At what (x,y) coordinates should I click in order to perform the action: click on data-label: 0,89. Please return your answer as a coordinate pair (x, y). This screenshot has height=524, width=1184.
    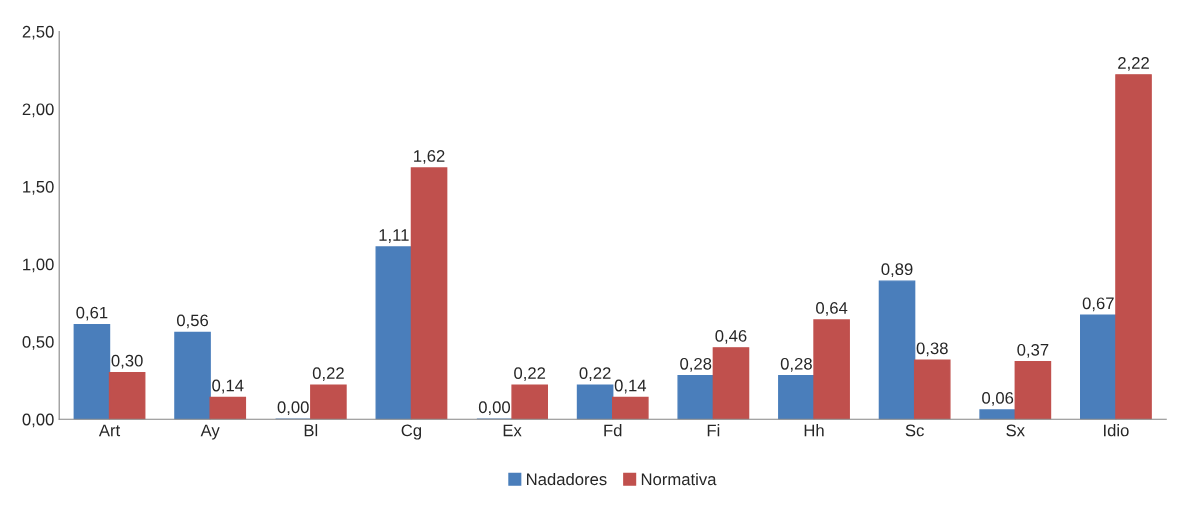
    Looking at the image, I should click on (897, 270).